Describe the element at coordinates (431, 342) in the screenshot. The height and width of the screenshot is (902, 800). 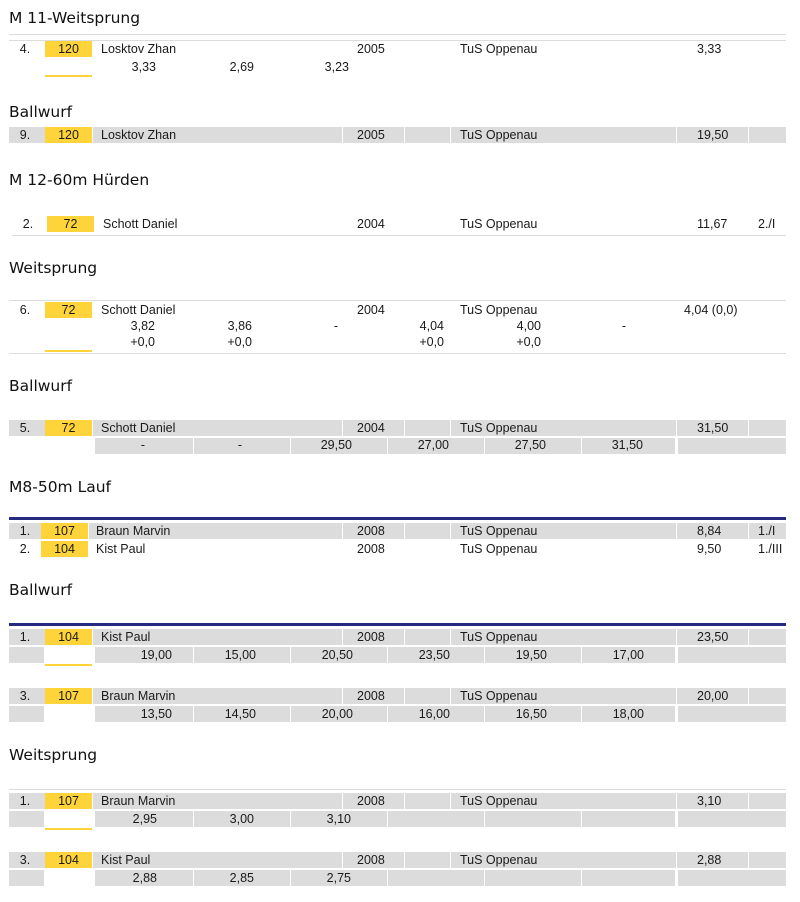
I see `wind-value: +0,0` at that location.